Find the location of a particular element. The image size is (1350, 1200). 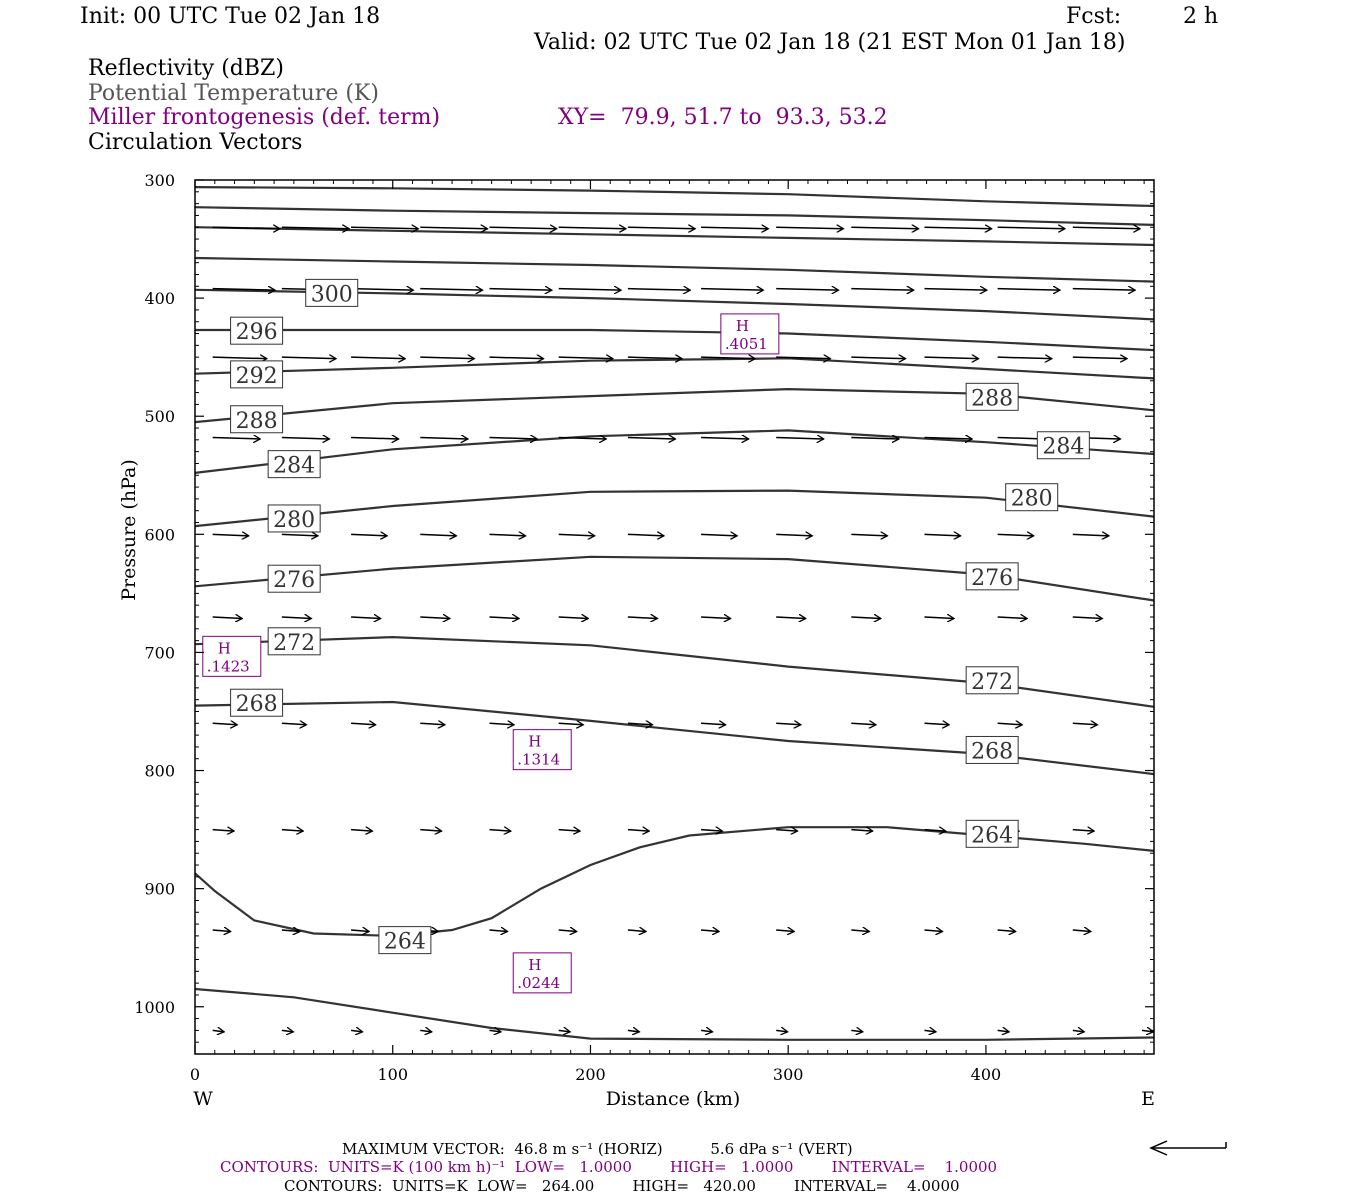

contour-label: 272 is located at coordinates (294, 643).